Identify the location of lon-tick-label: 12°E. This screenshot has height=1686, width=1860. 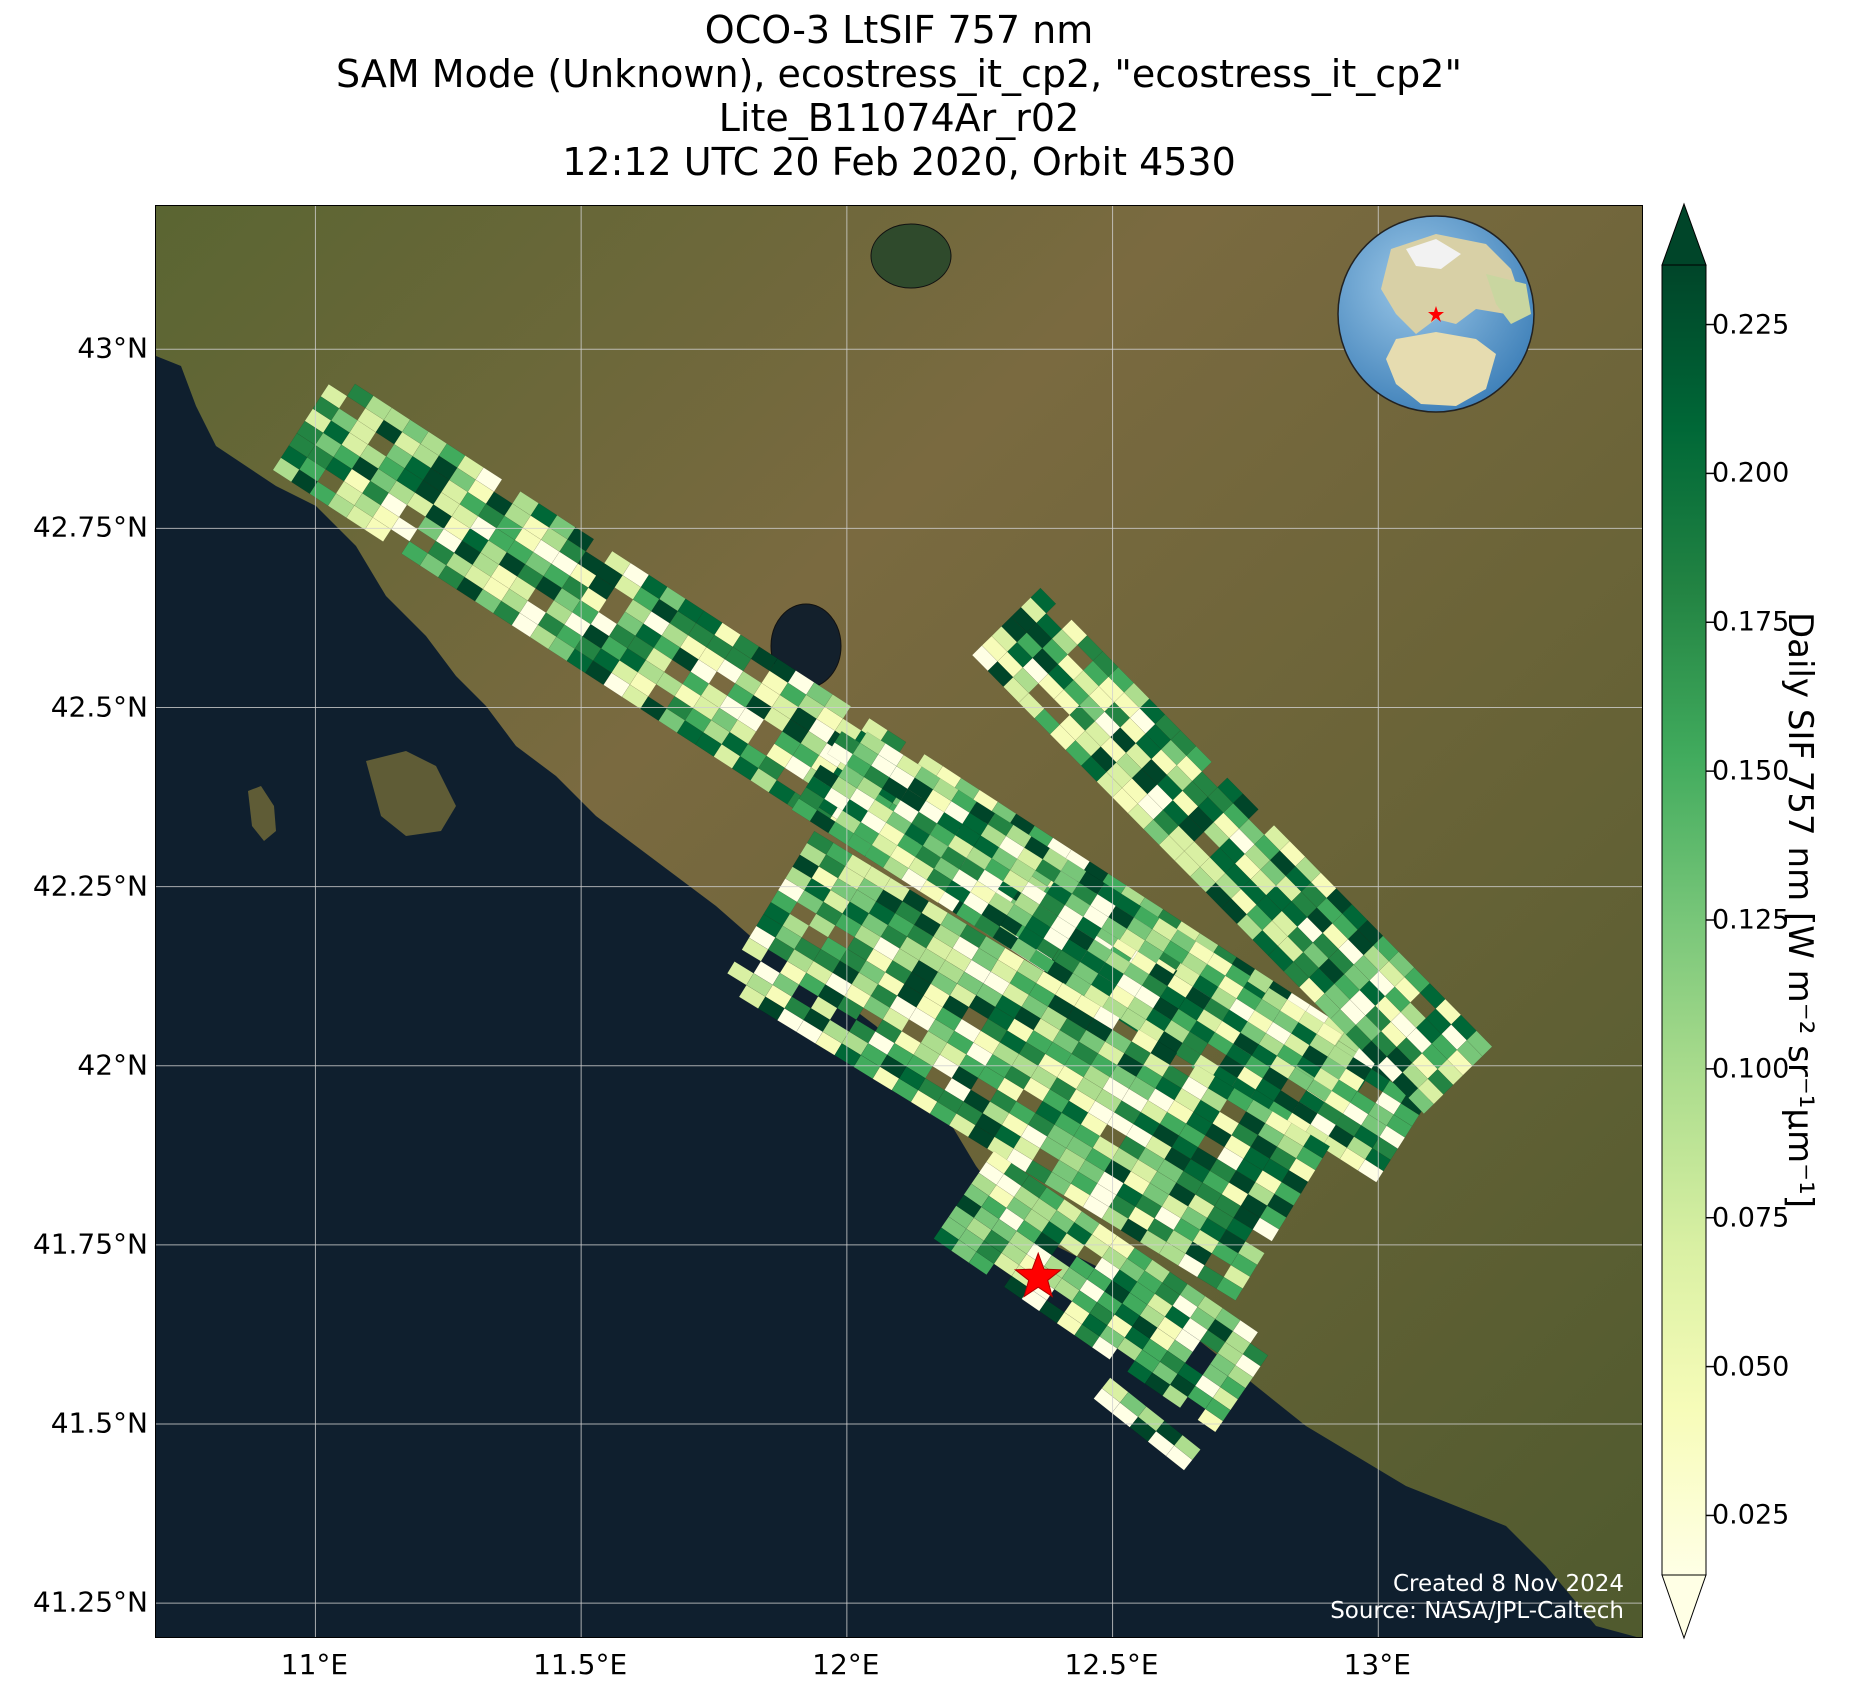
(846, 1664).